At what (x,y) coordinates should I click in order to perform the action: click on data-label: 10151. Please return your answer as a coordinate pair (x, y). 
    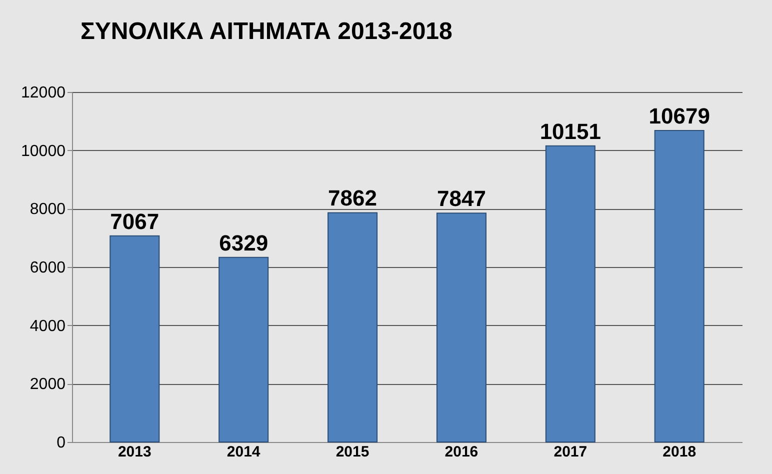
    Looking at the image, I should click on (571, 131).